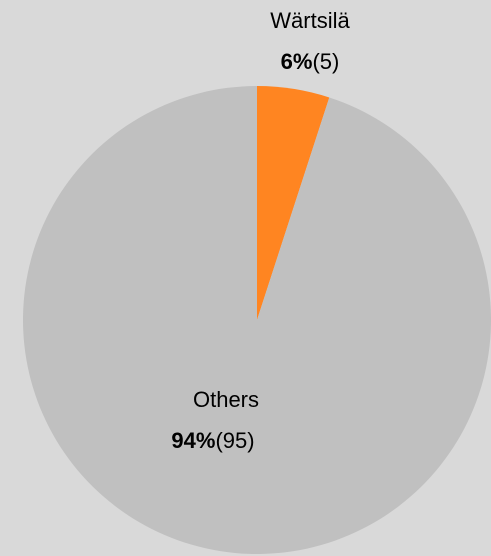  Describe the element at coordinates (325, 61) in the screenshot. I see `slice-count-wartsila: (5)` at that location.